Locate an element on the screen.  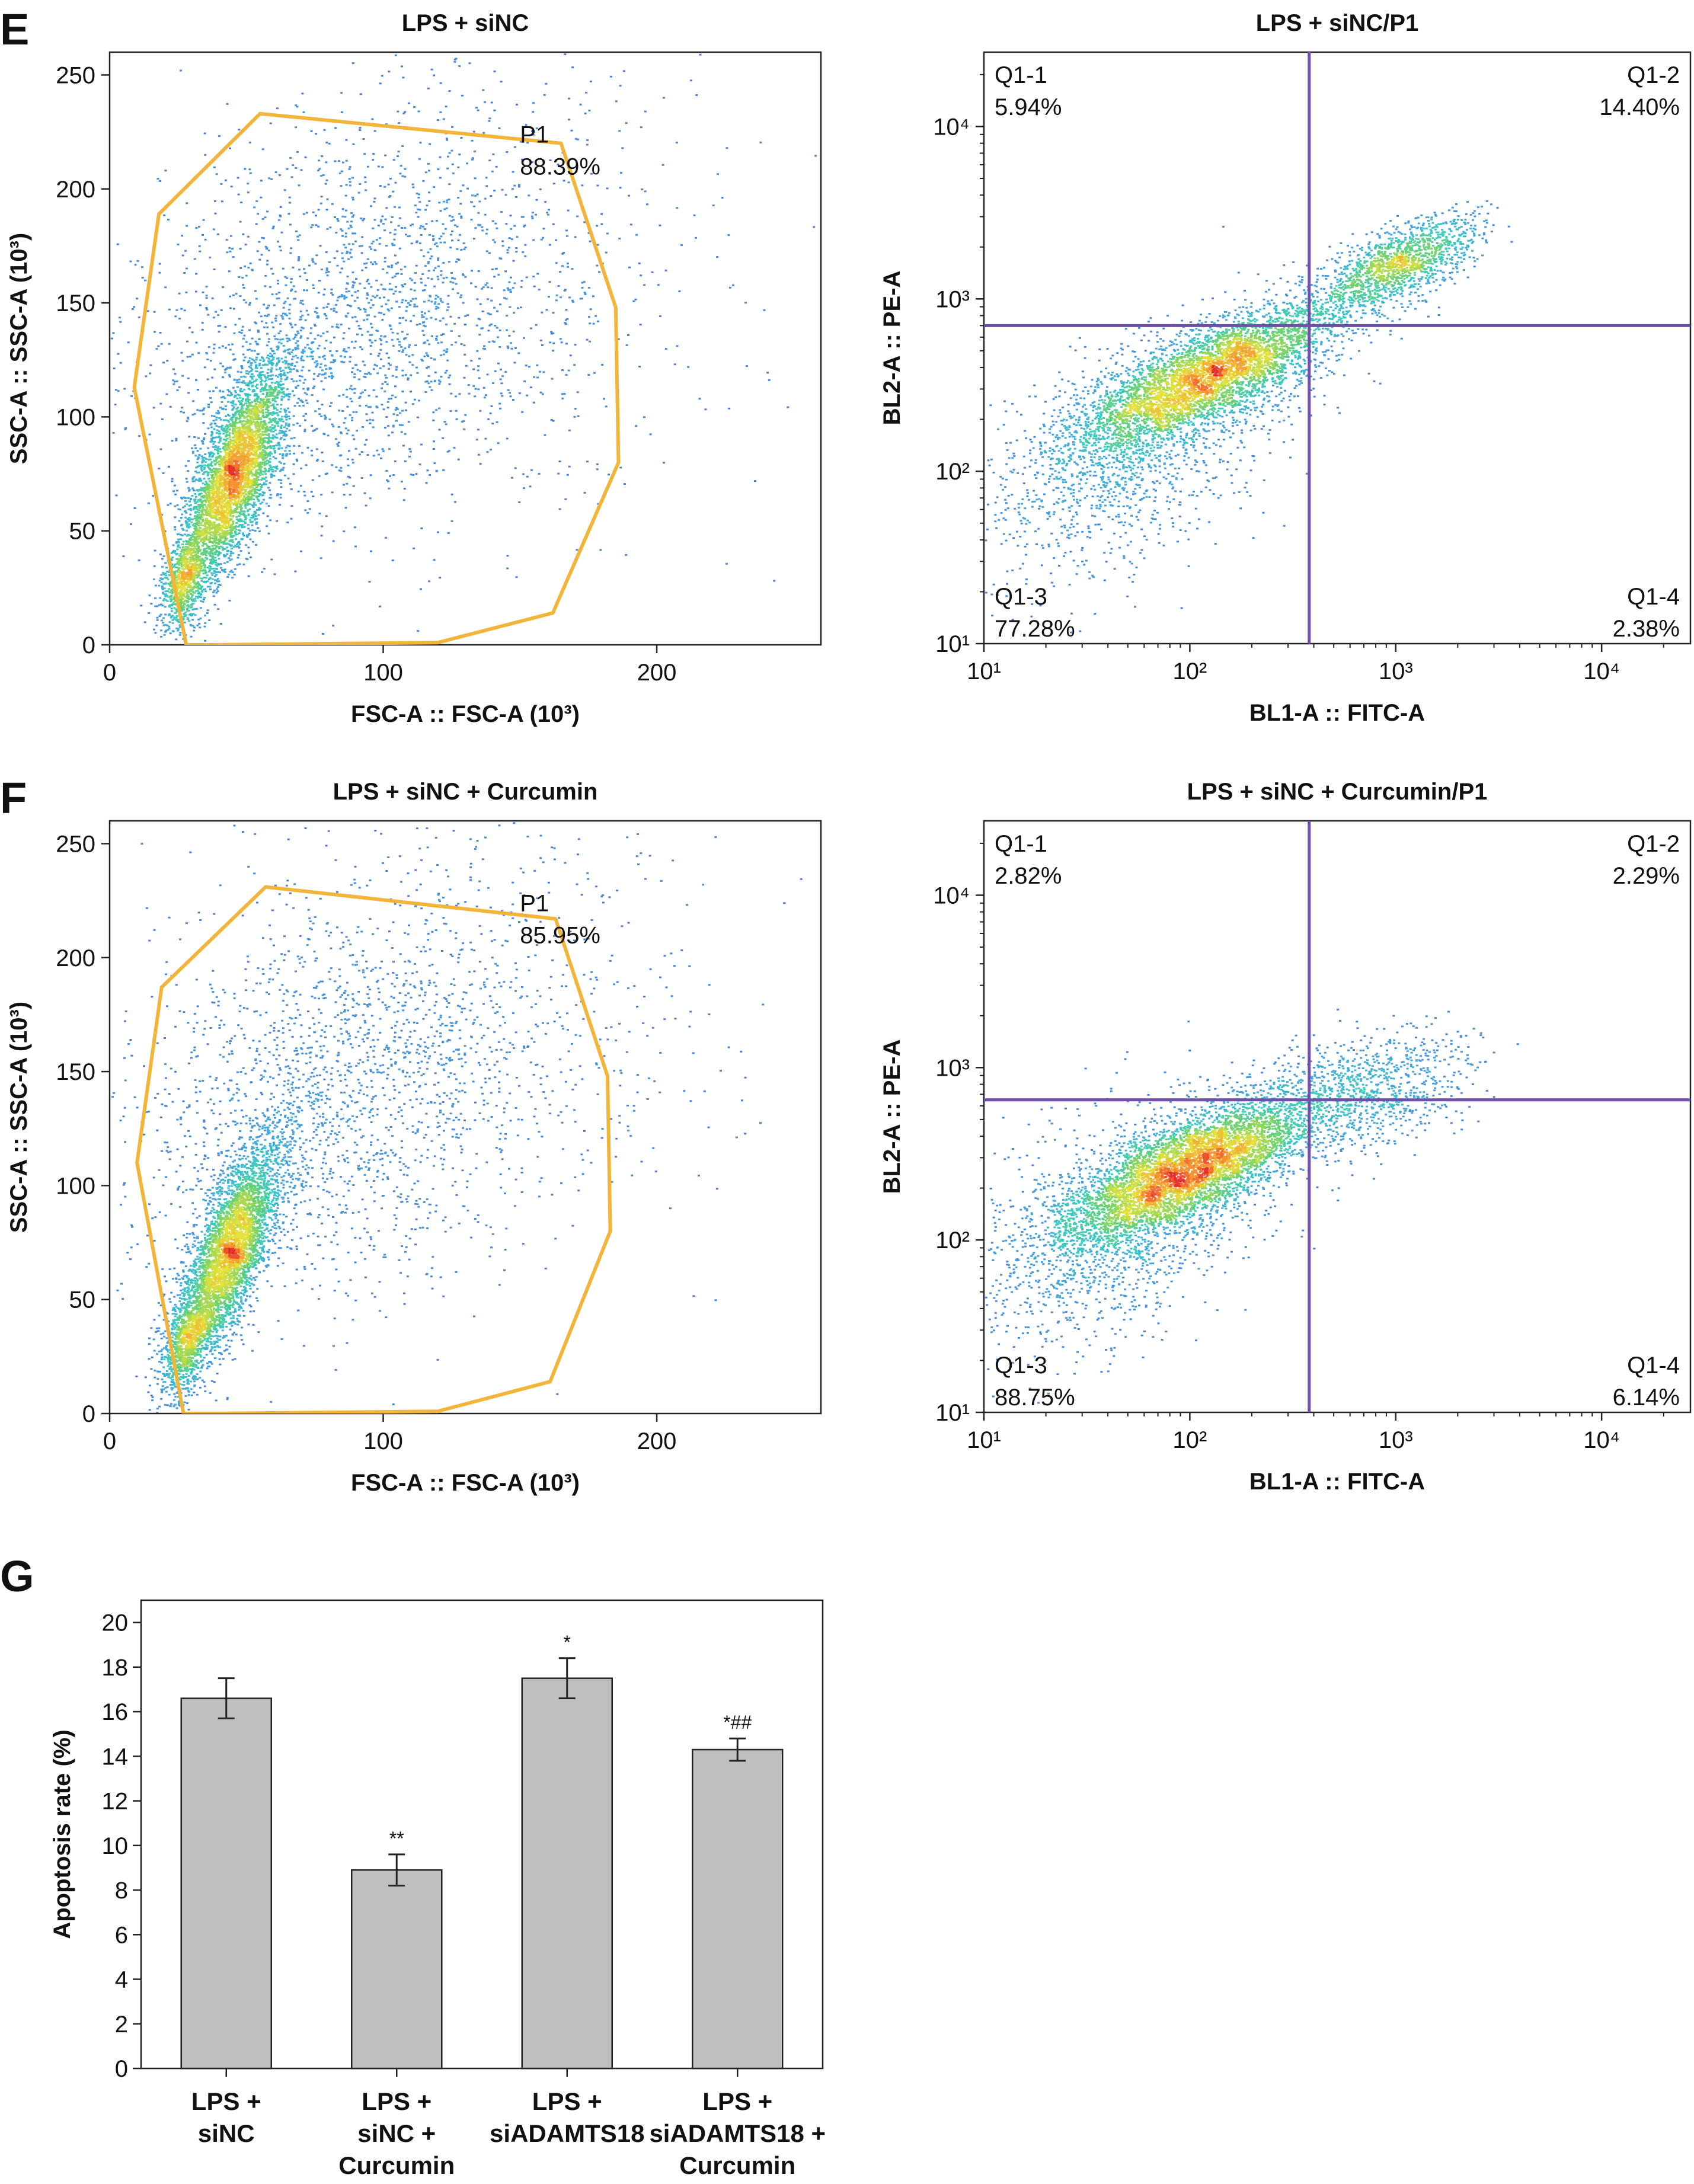
plot-2-x-tick-label: 10² is located at coordinates (1189, 671).